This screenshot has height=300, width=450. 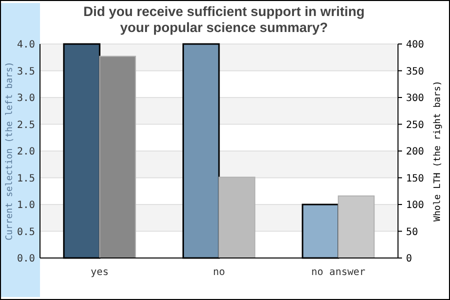 What do you see at coordinates (25, 178) in the screenshot?
I see `y-tick-label: 1.5` at bounding box center [25, 178].